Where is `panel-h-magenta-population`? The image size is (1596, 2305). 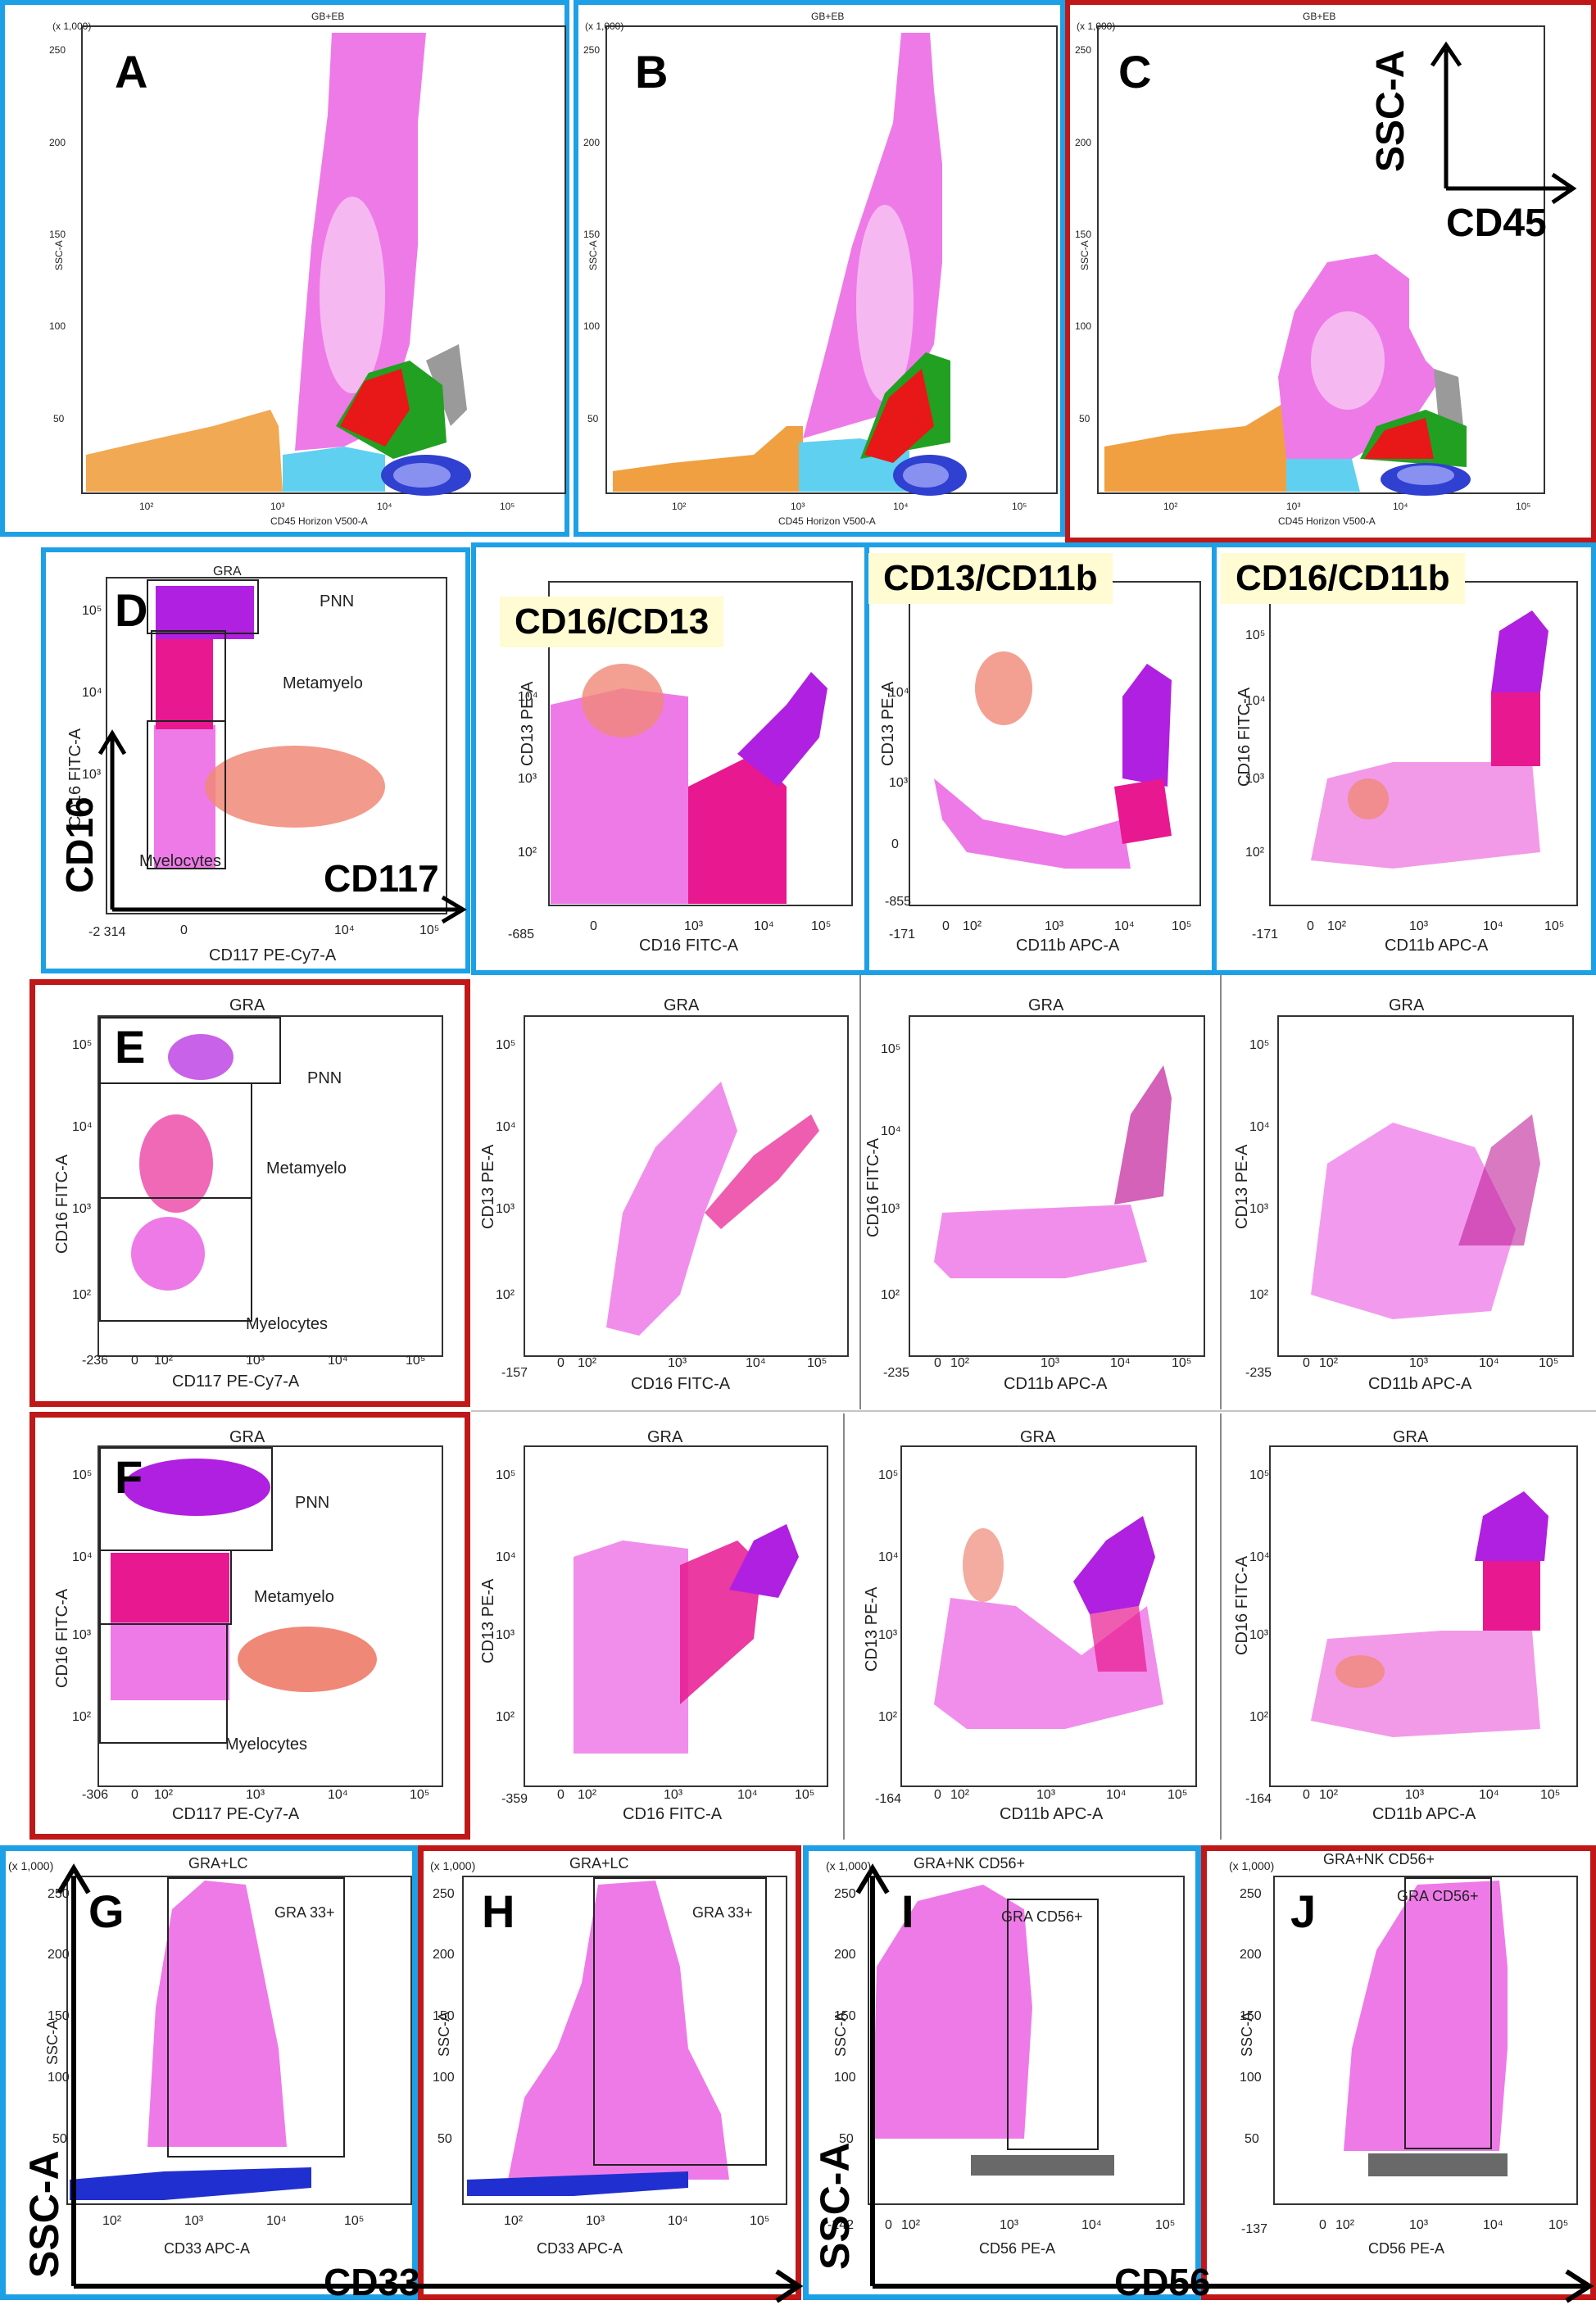
panel-h-magenta-population is located at coordinates (618, 2030).